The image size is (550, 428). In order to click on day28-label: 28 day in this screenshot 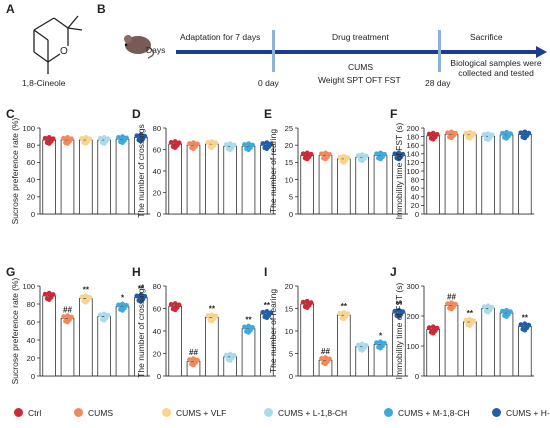, I will do `click(438, 83)`.